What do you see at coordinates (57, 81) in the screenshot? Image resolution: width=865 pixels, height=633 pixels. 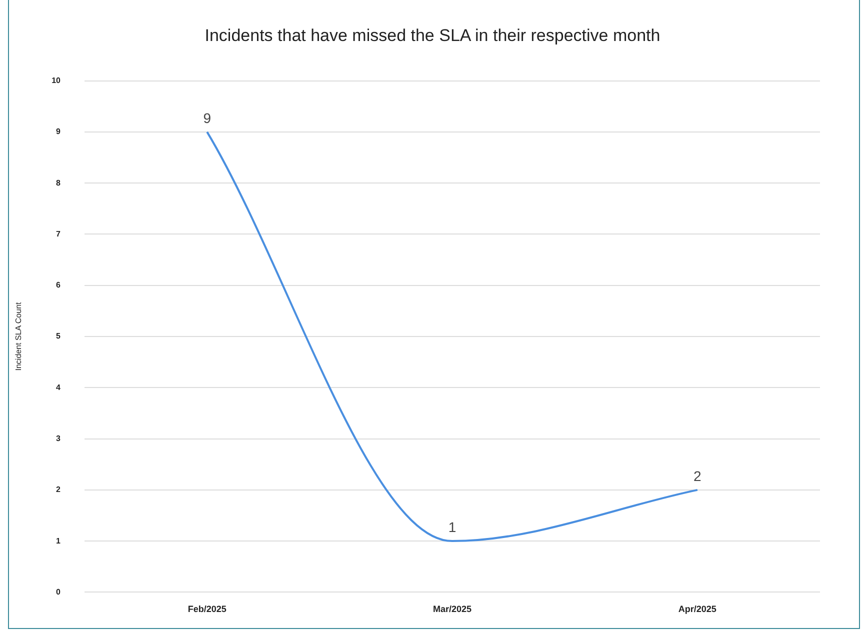 I see `y-tick-label: 10` at bounding box center [57, 81].